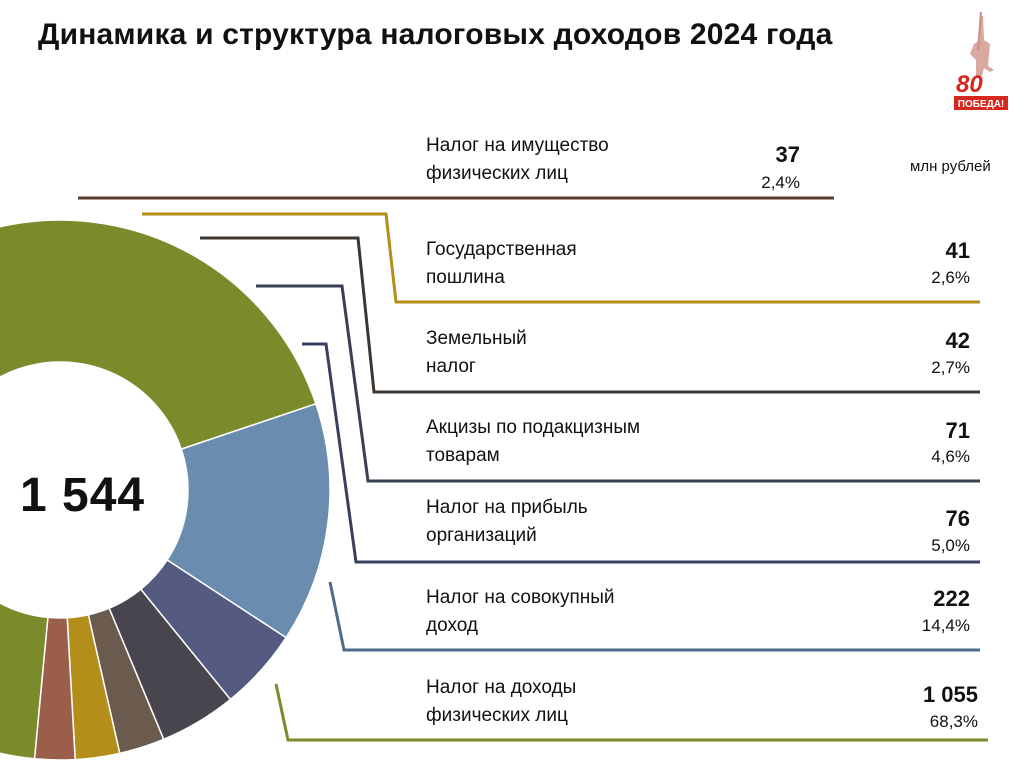 The image size is (1024, 768). What do you see at coordinates (953, 721) in the screenshot?
I see `legend-percent-6: 68,3%` at bounding box center [953, 721].